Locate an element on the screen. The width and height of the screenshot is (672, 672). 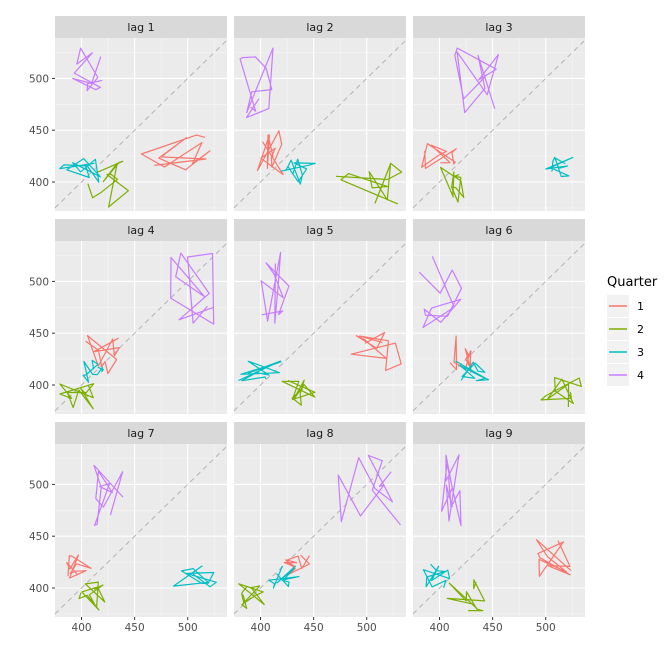
facet-panel: lag 7 400 450 500 400 450 500 is located at coordinates (128, 528).